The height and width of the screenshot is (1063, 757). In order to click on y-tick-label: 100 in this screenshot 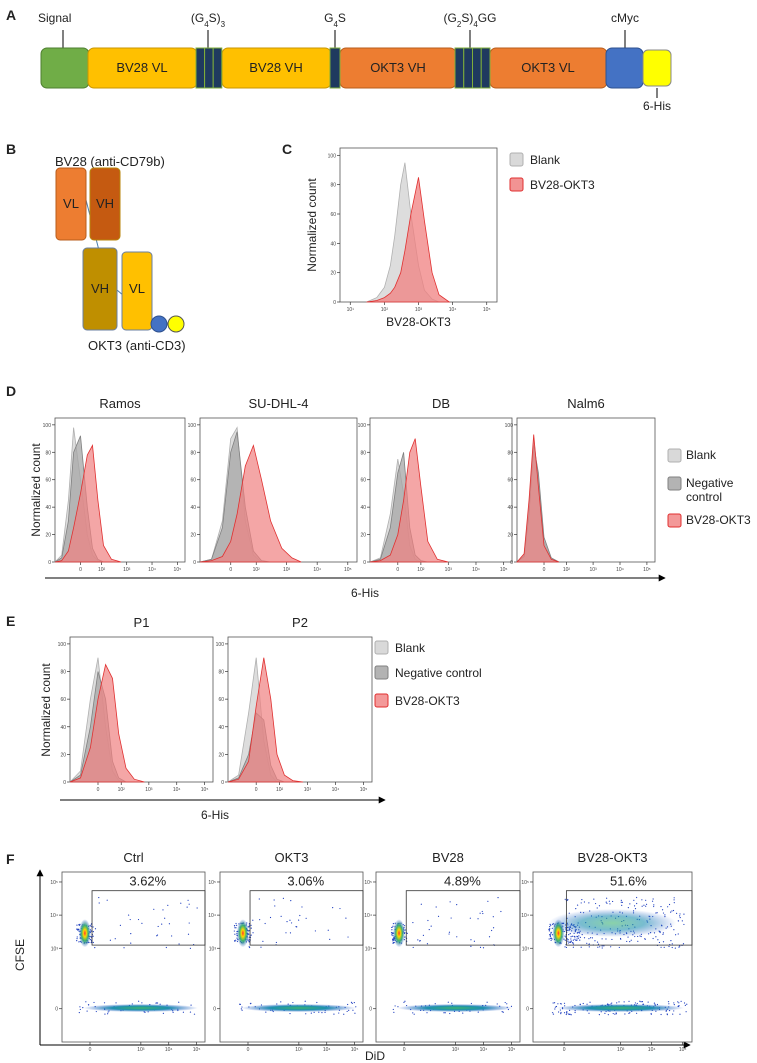, I will do `click(192, 426)`.